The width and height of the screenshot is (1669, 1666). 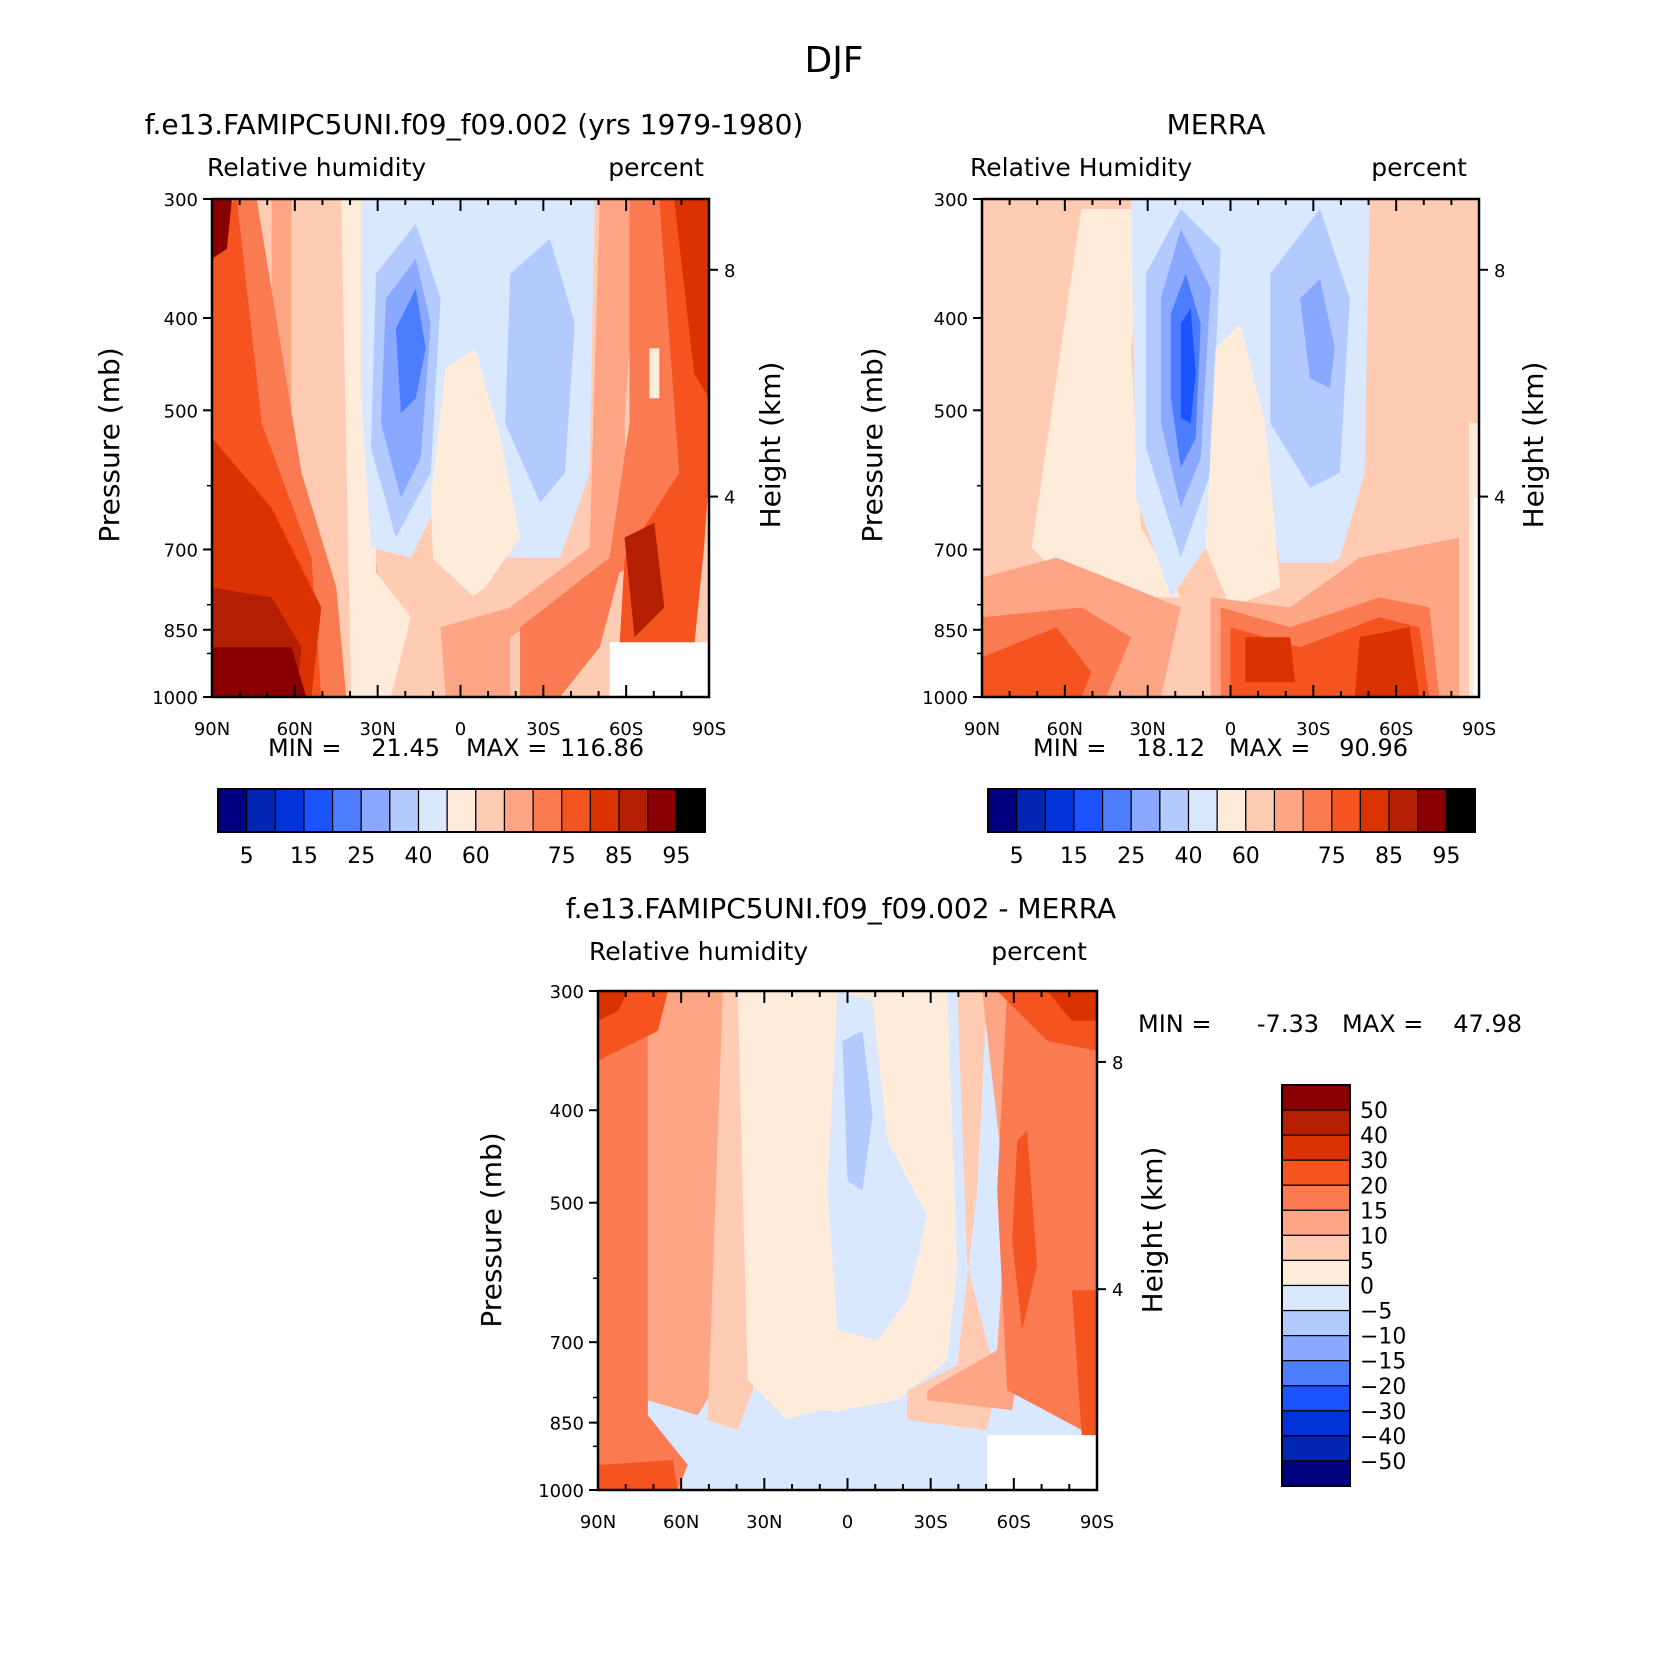 What do you see at coordinates (1131, 856) in the screenshot?
I see `obs-colorbar-label: 25` at bounding box center [1131, 856].